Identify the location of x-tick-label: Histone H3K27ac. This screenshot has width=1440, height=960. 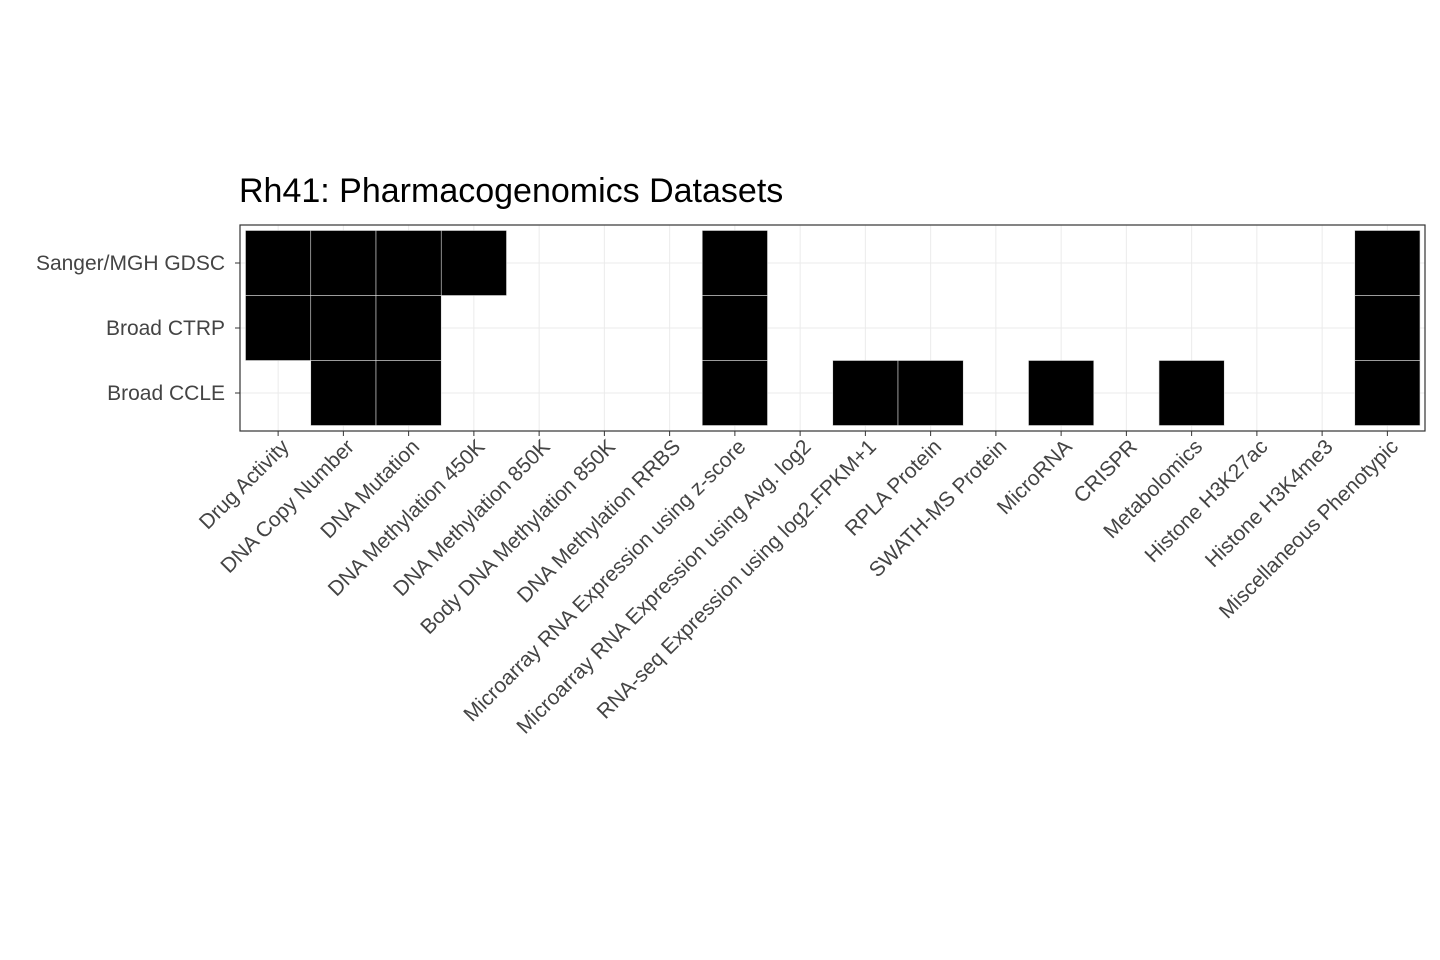
(1207, 501).